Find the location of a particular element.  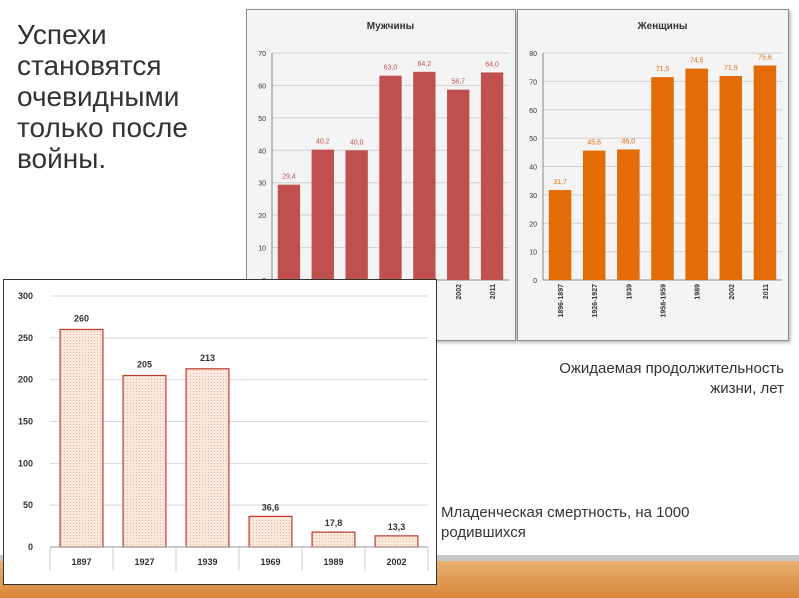

x-tick-label: 1926-1927 is located at coordinates (595, 301).